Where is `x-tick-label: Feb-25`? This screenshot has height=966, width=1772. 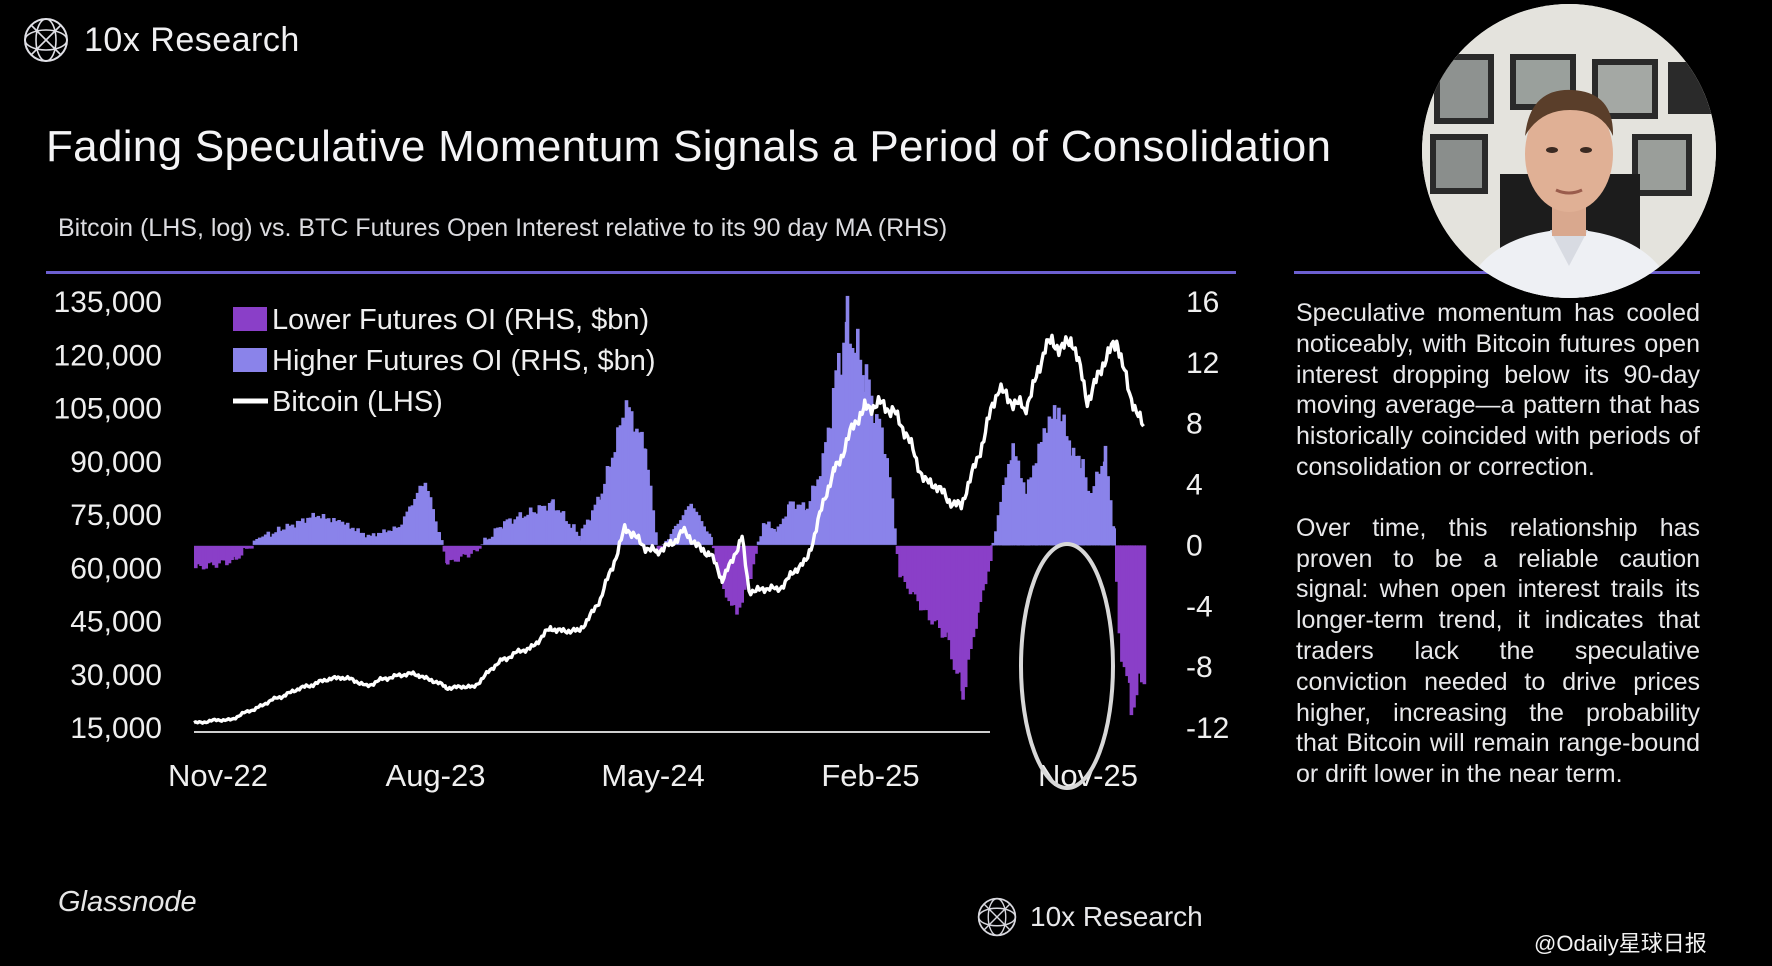 x-tick-label: Feb-25 is located at coordinates (870, 775).